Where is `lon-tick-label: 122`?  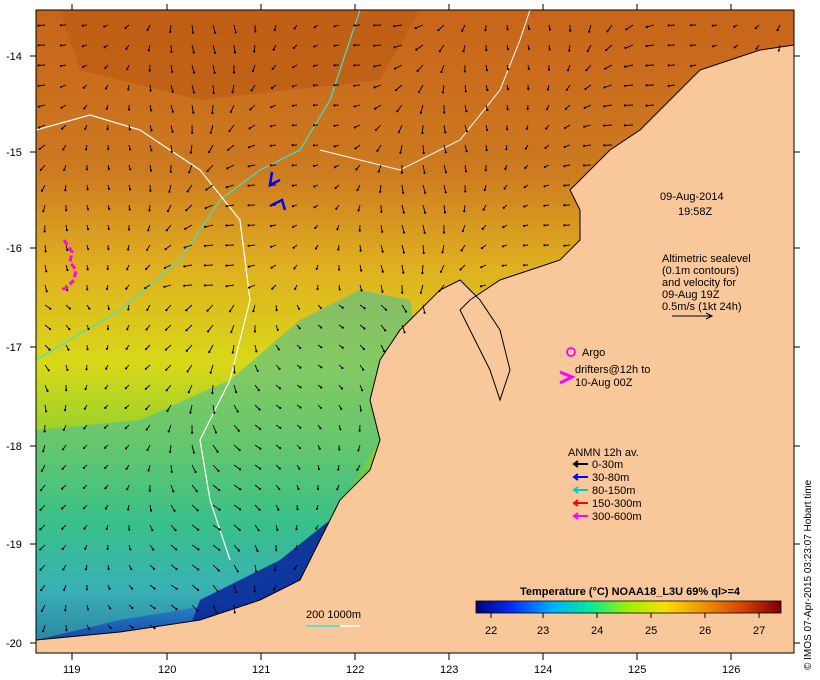
lon-tick-label: 122 is located at coordinates (355, 670).